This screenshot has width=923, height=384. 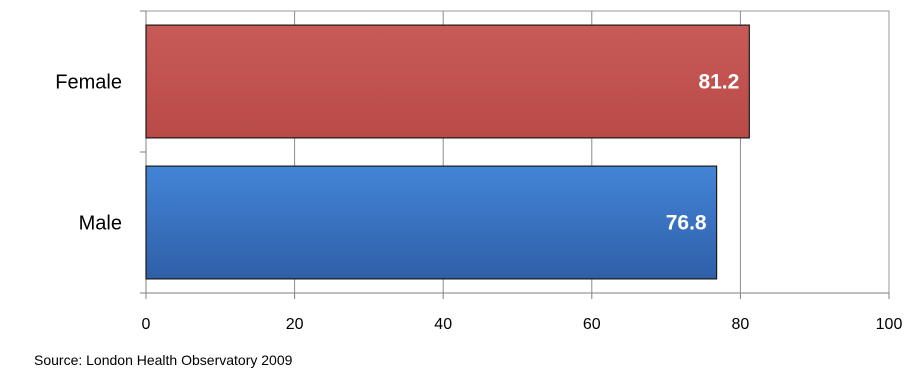 I want to click on x-tick-label-20: 20, so click(x=295, y=324).